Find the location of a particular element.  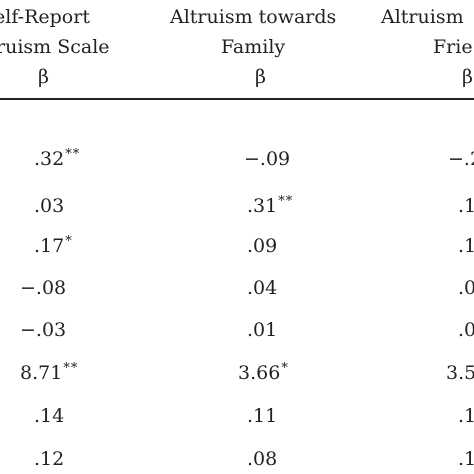

cell-r7-c2: .11 is located at coordinates (262, 416).